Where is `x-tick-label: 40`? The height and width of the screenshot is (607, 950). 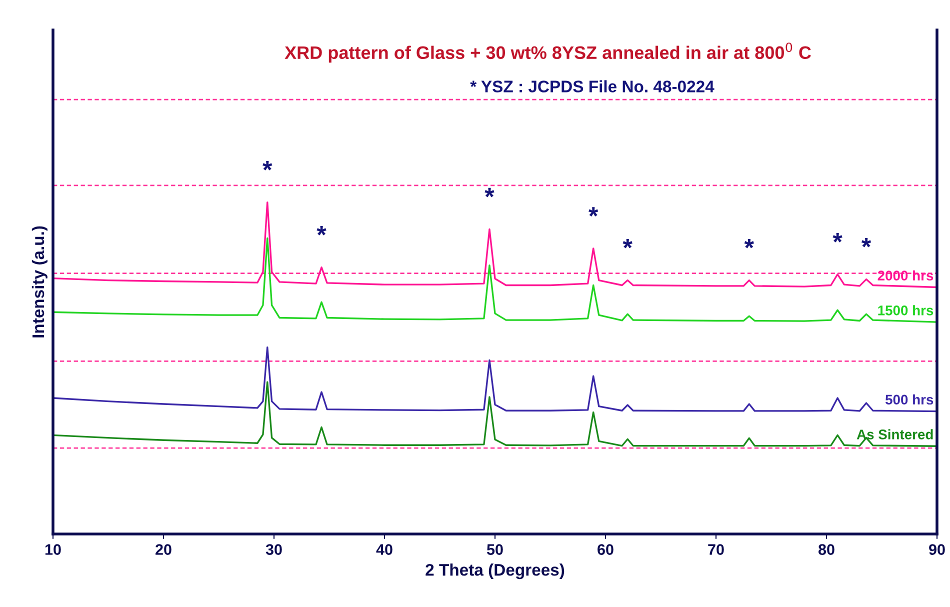
x-tick-label: 40 is located at coordinates (384, 549).